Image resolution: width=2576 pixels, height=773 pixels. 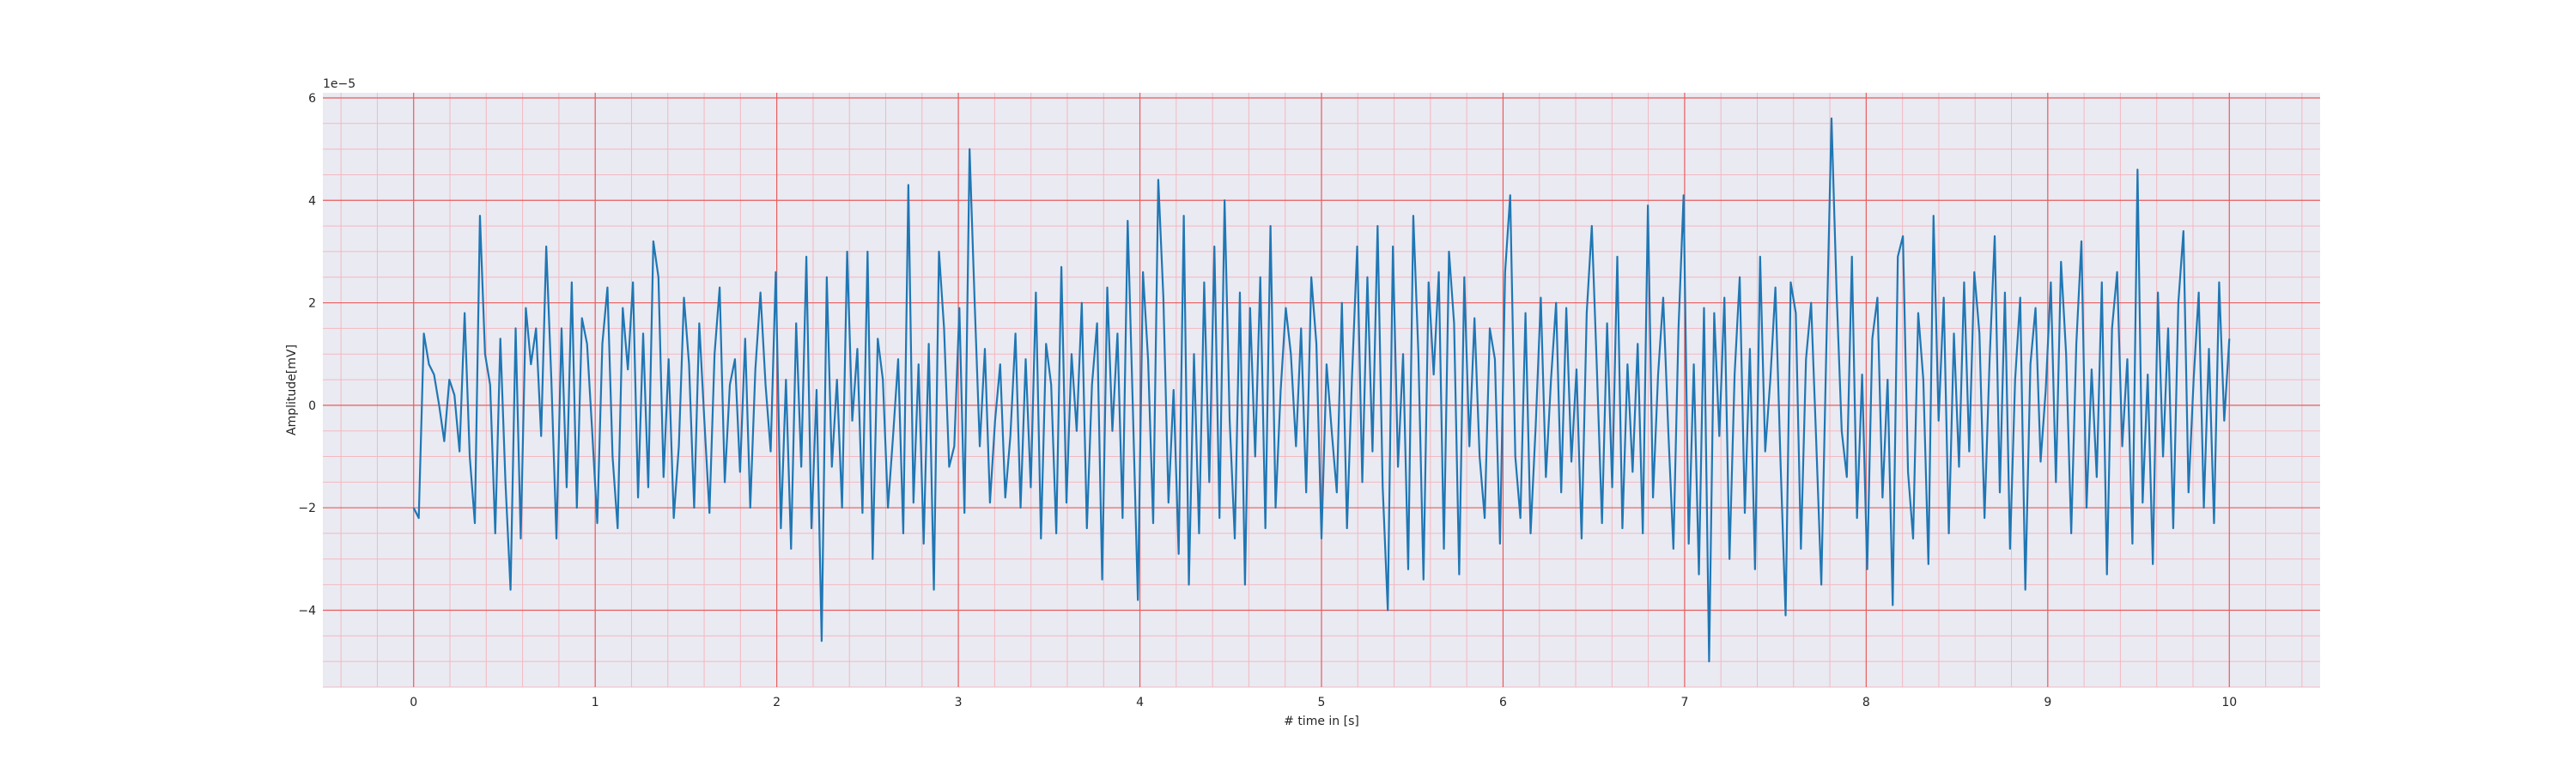 What do you see at coordinates (2229, 702) in the screenshot?
I see `x-tick-label: 10` at bounding box center [2229, 702].